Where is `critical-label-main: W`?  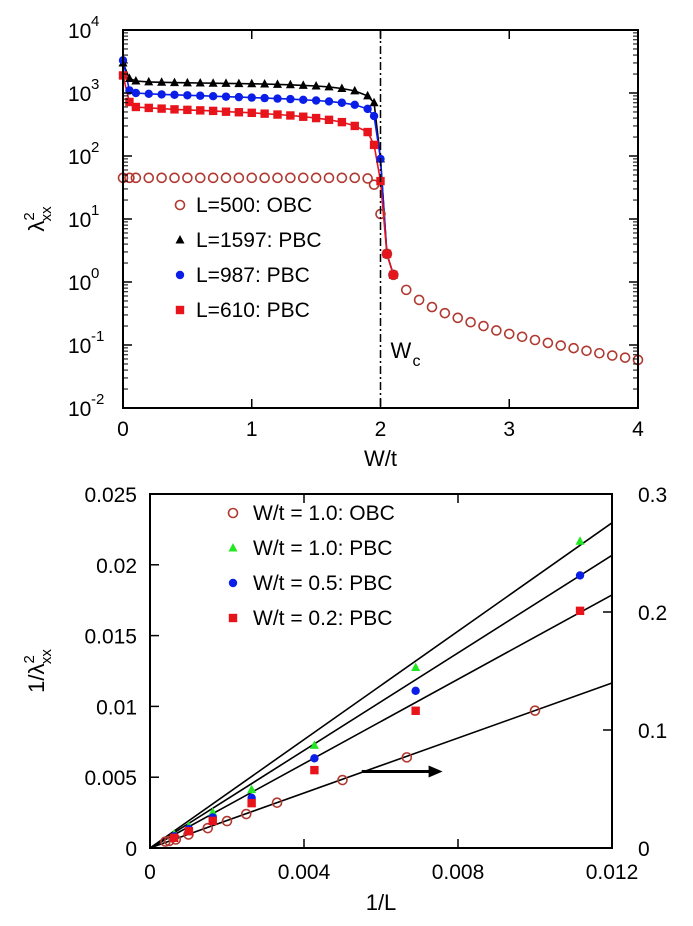
critical-label-main: W is located at coordinates (401, 350).